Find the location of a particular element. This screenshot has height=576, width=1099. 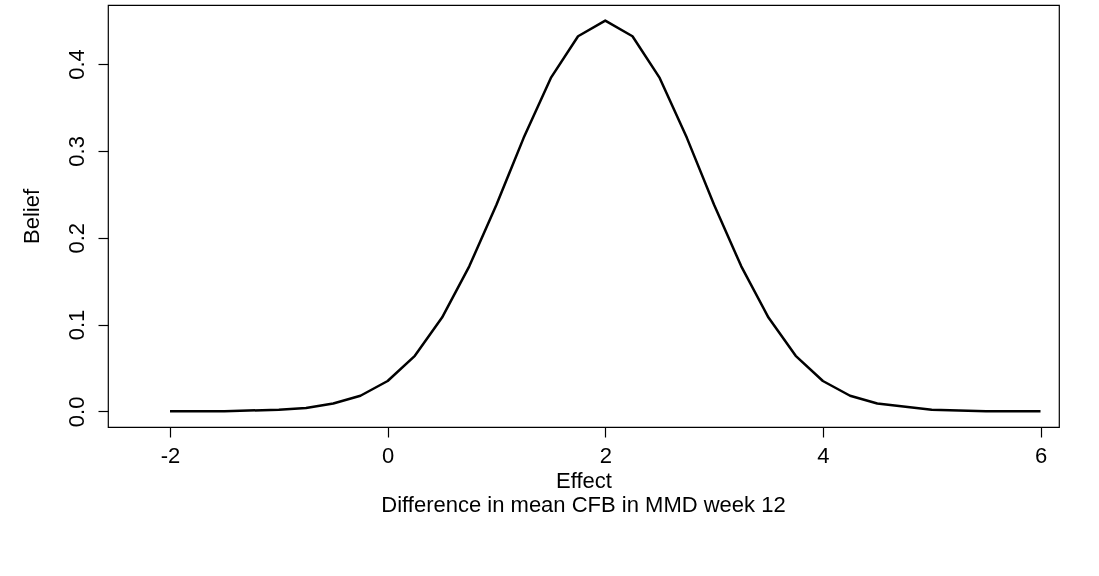

x-axis-title: Effect is located at coordinates (584, 480).